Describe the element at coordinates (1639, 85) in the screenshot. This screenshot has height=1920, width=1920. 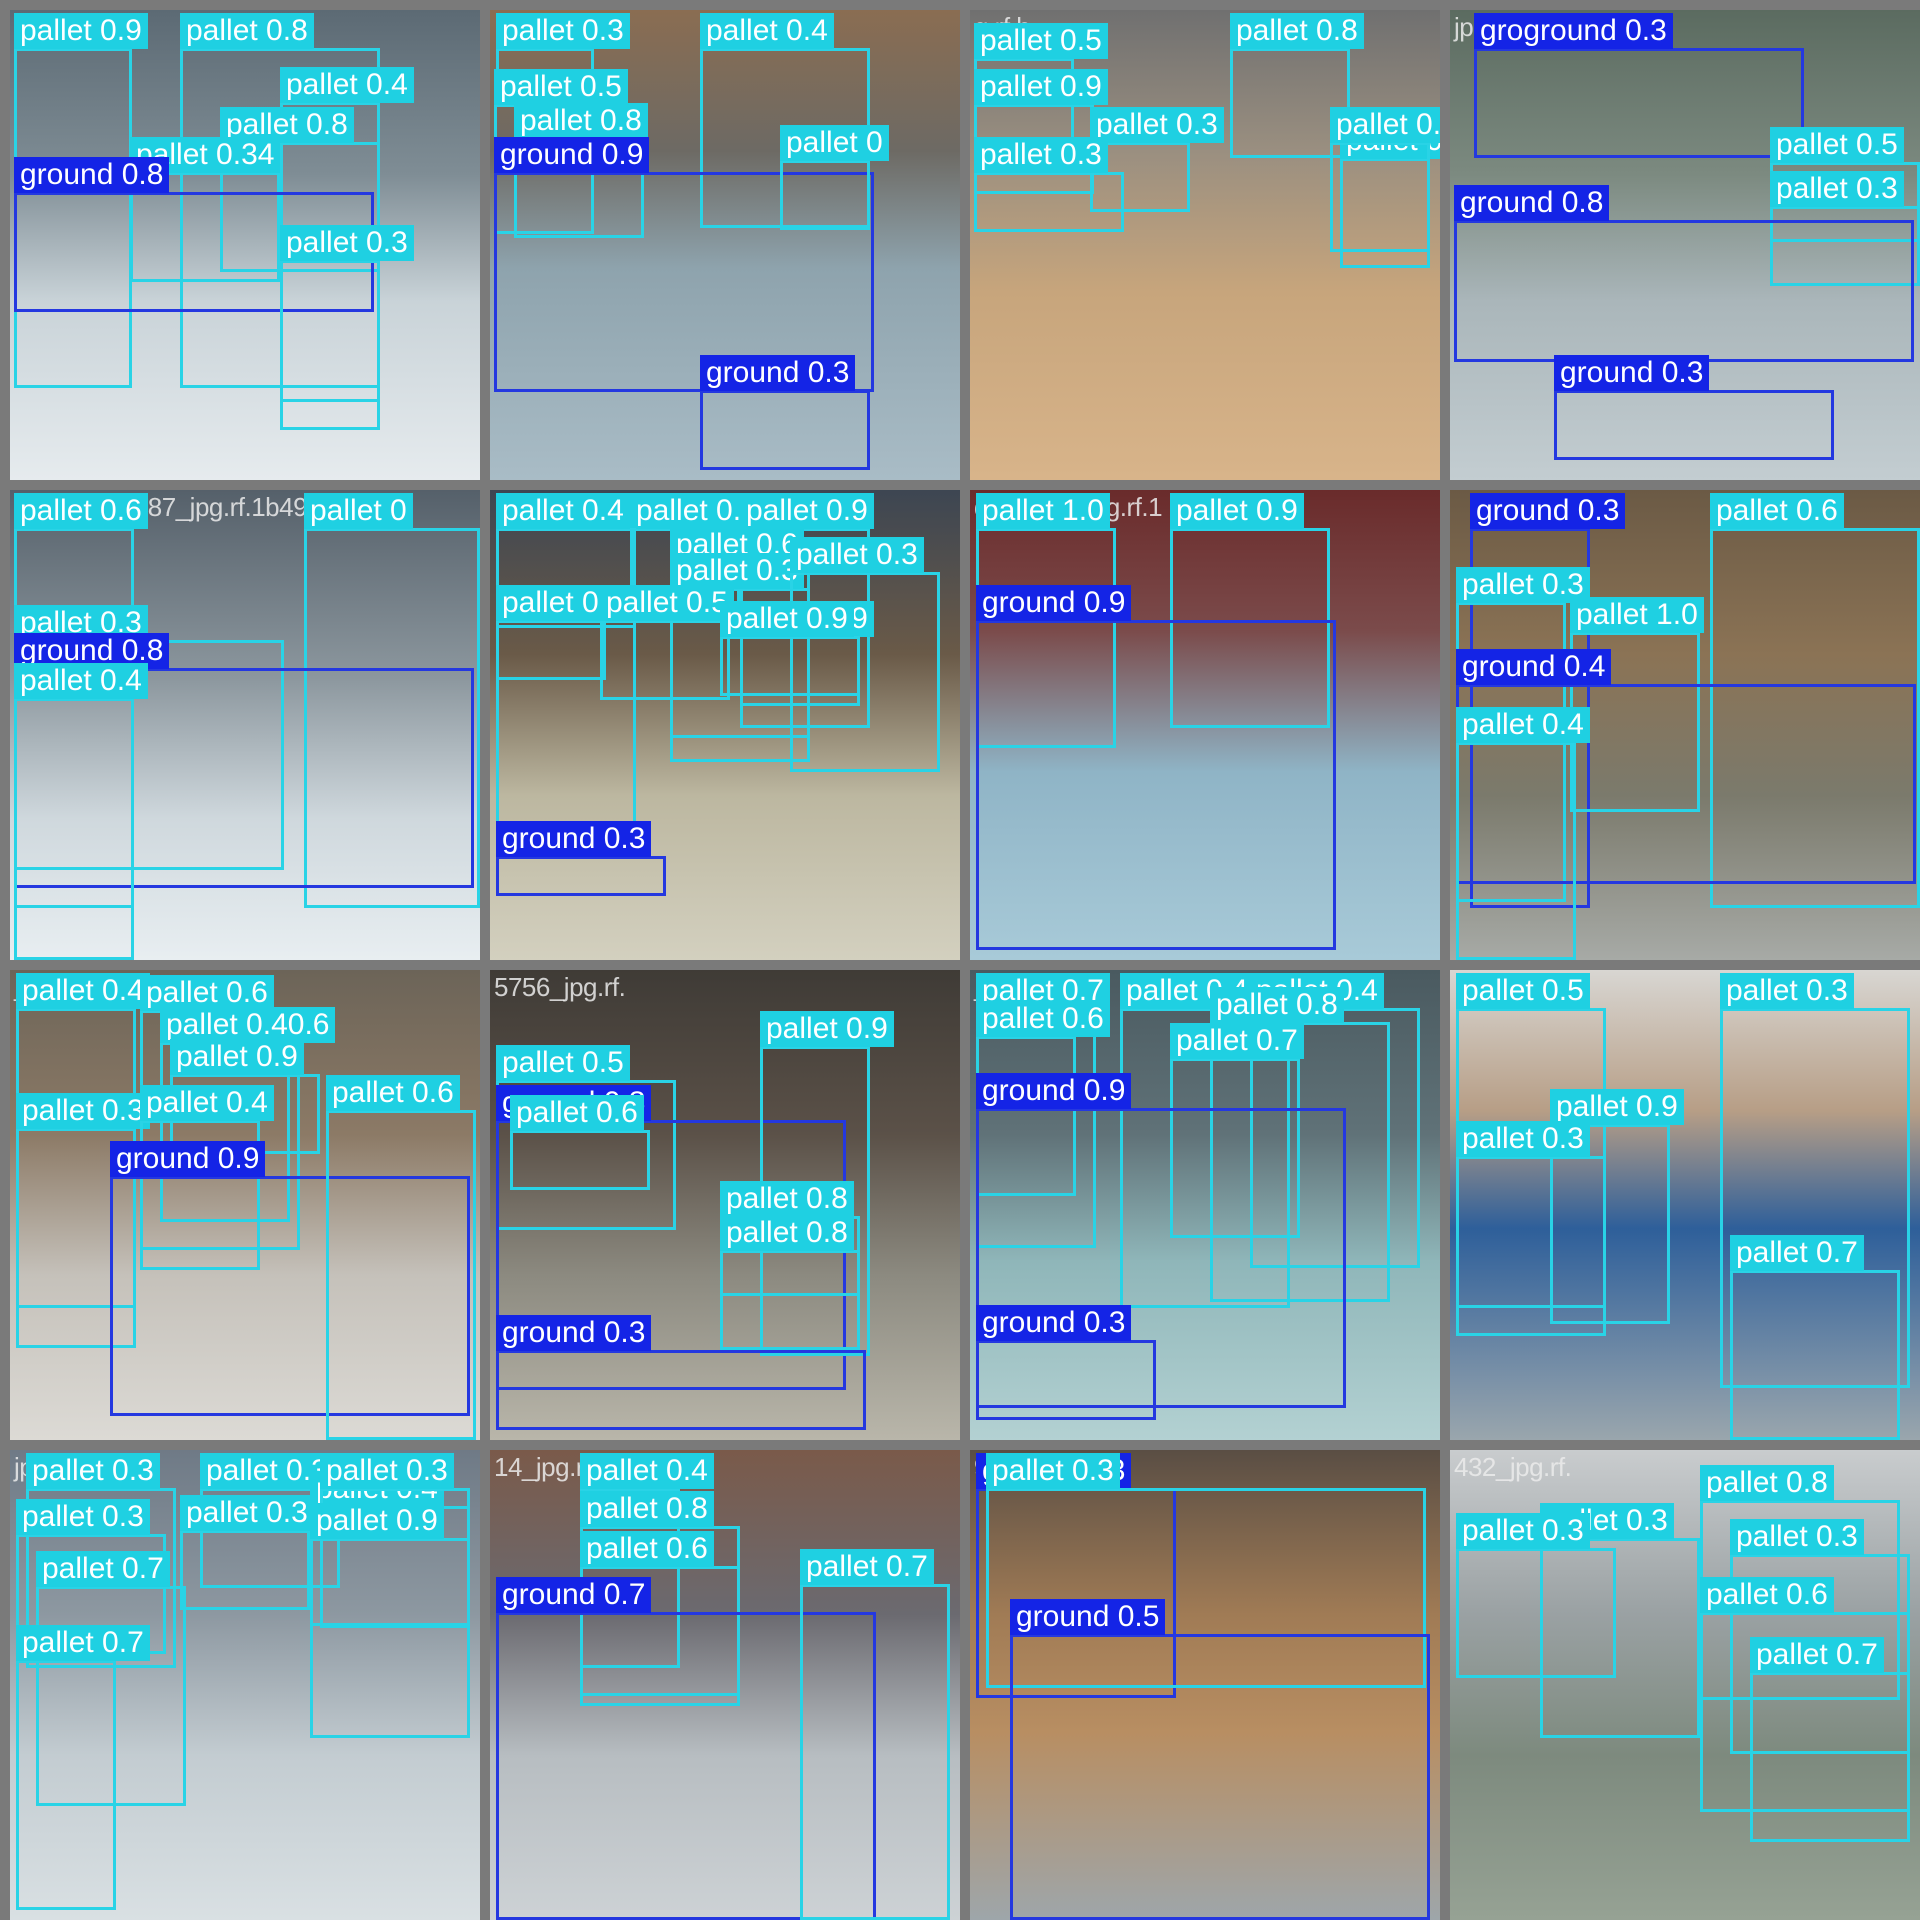
I see `ground-detection-box: groground 0.3` at that location.